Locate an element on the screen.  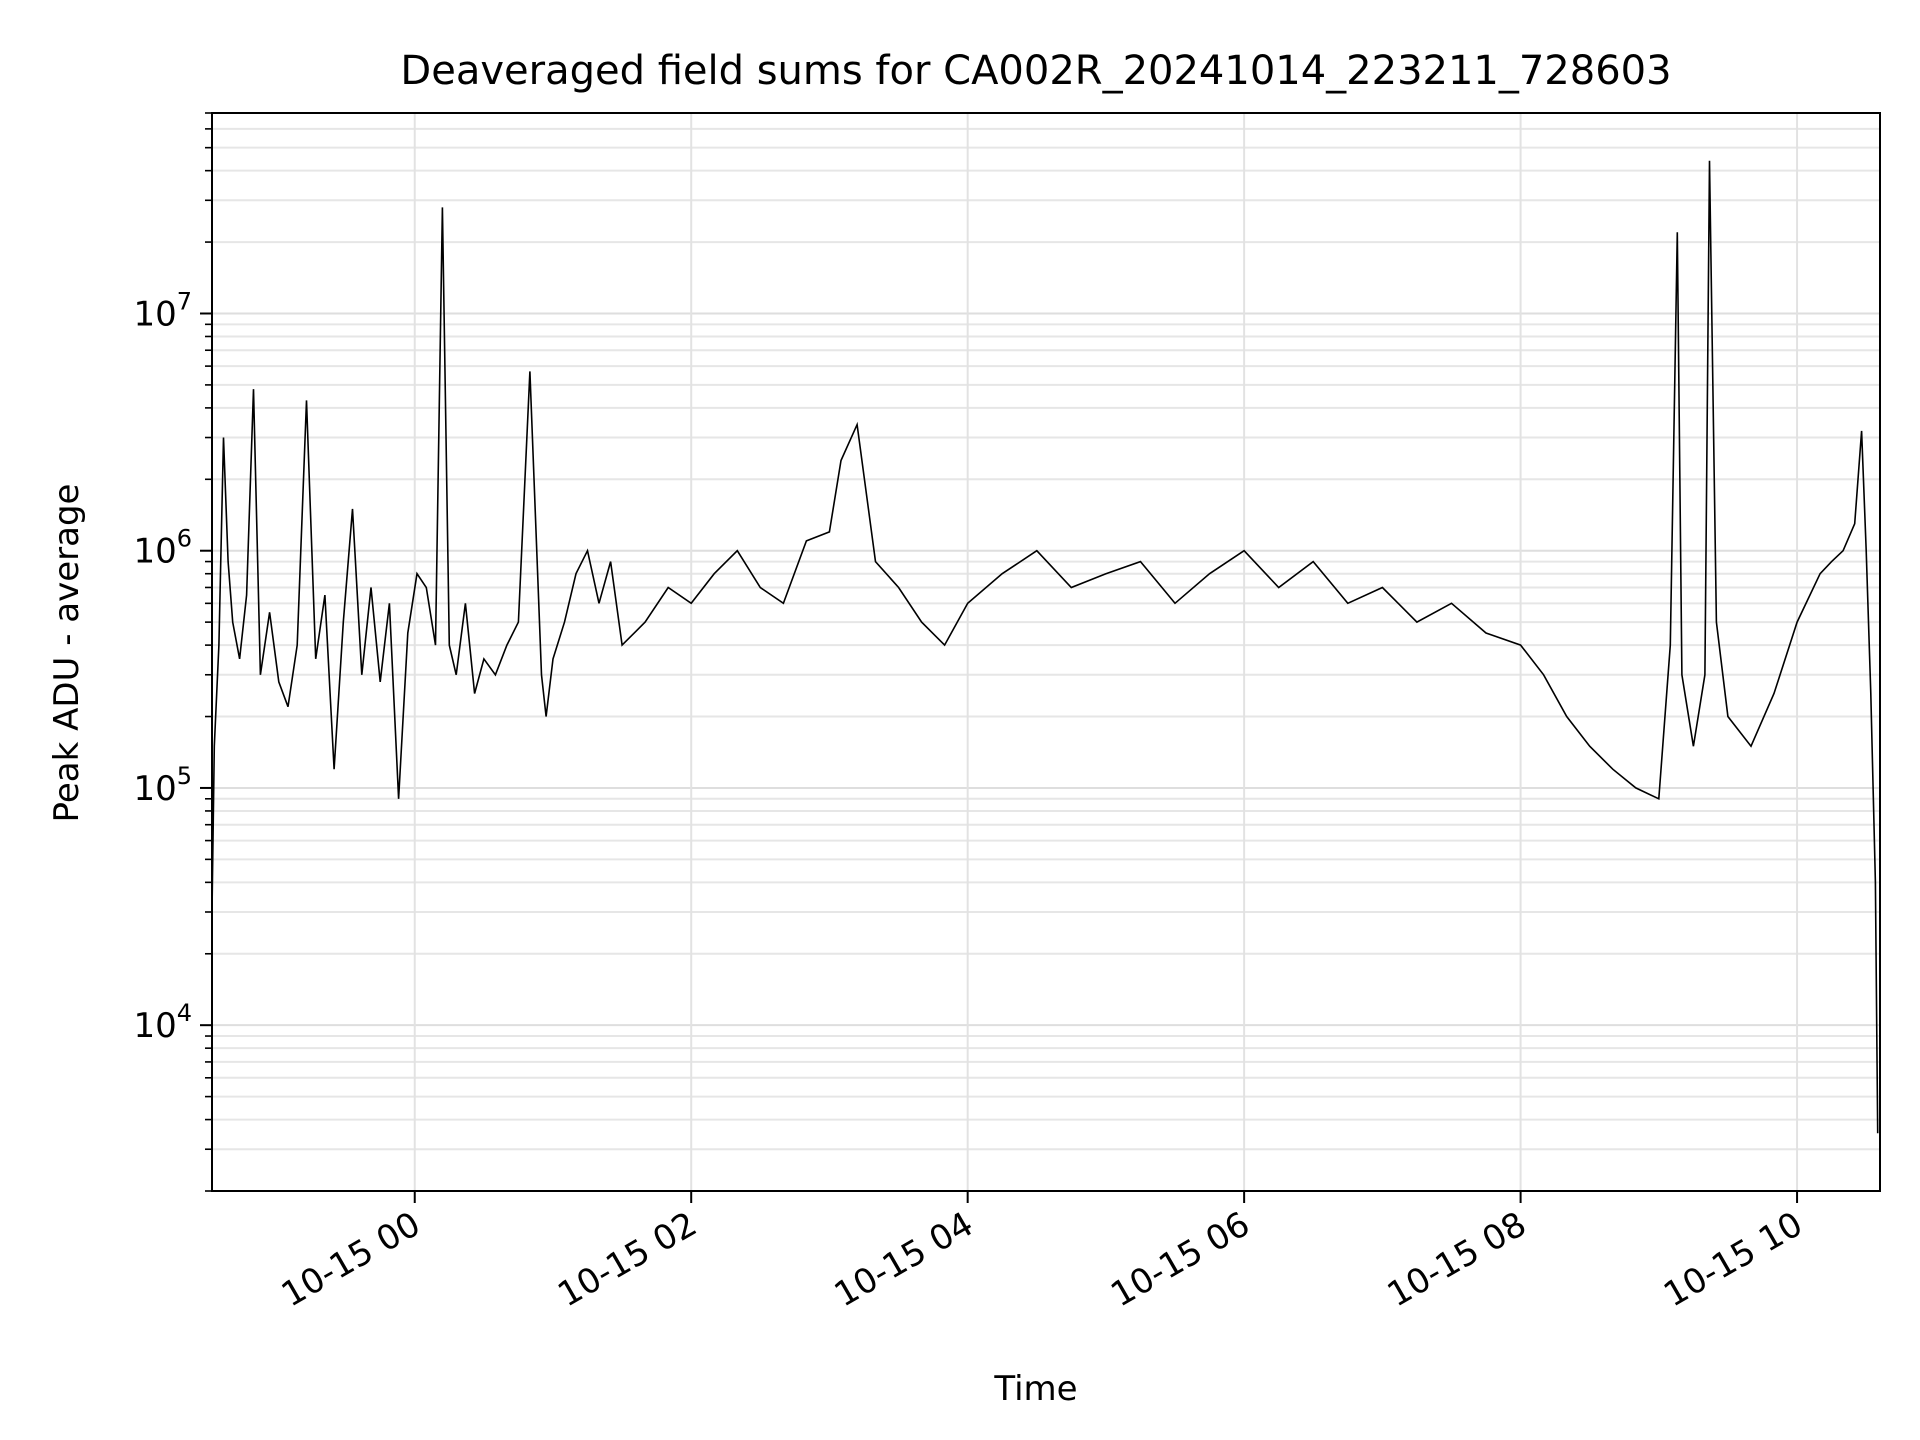
y-tick-label: 10⁵ is located at coordinates (162, 785).